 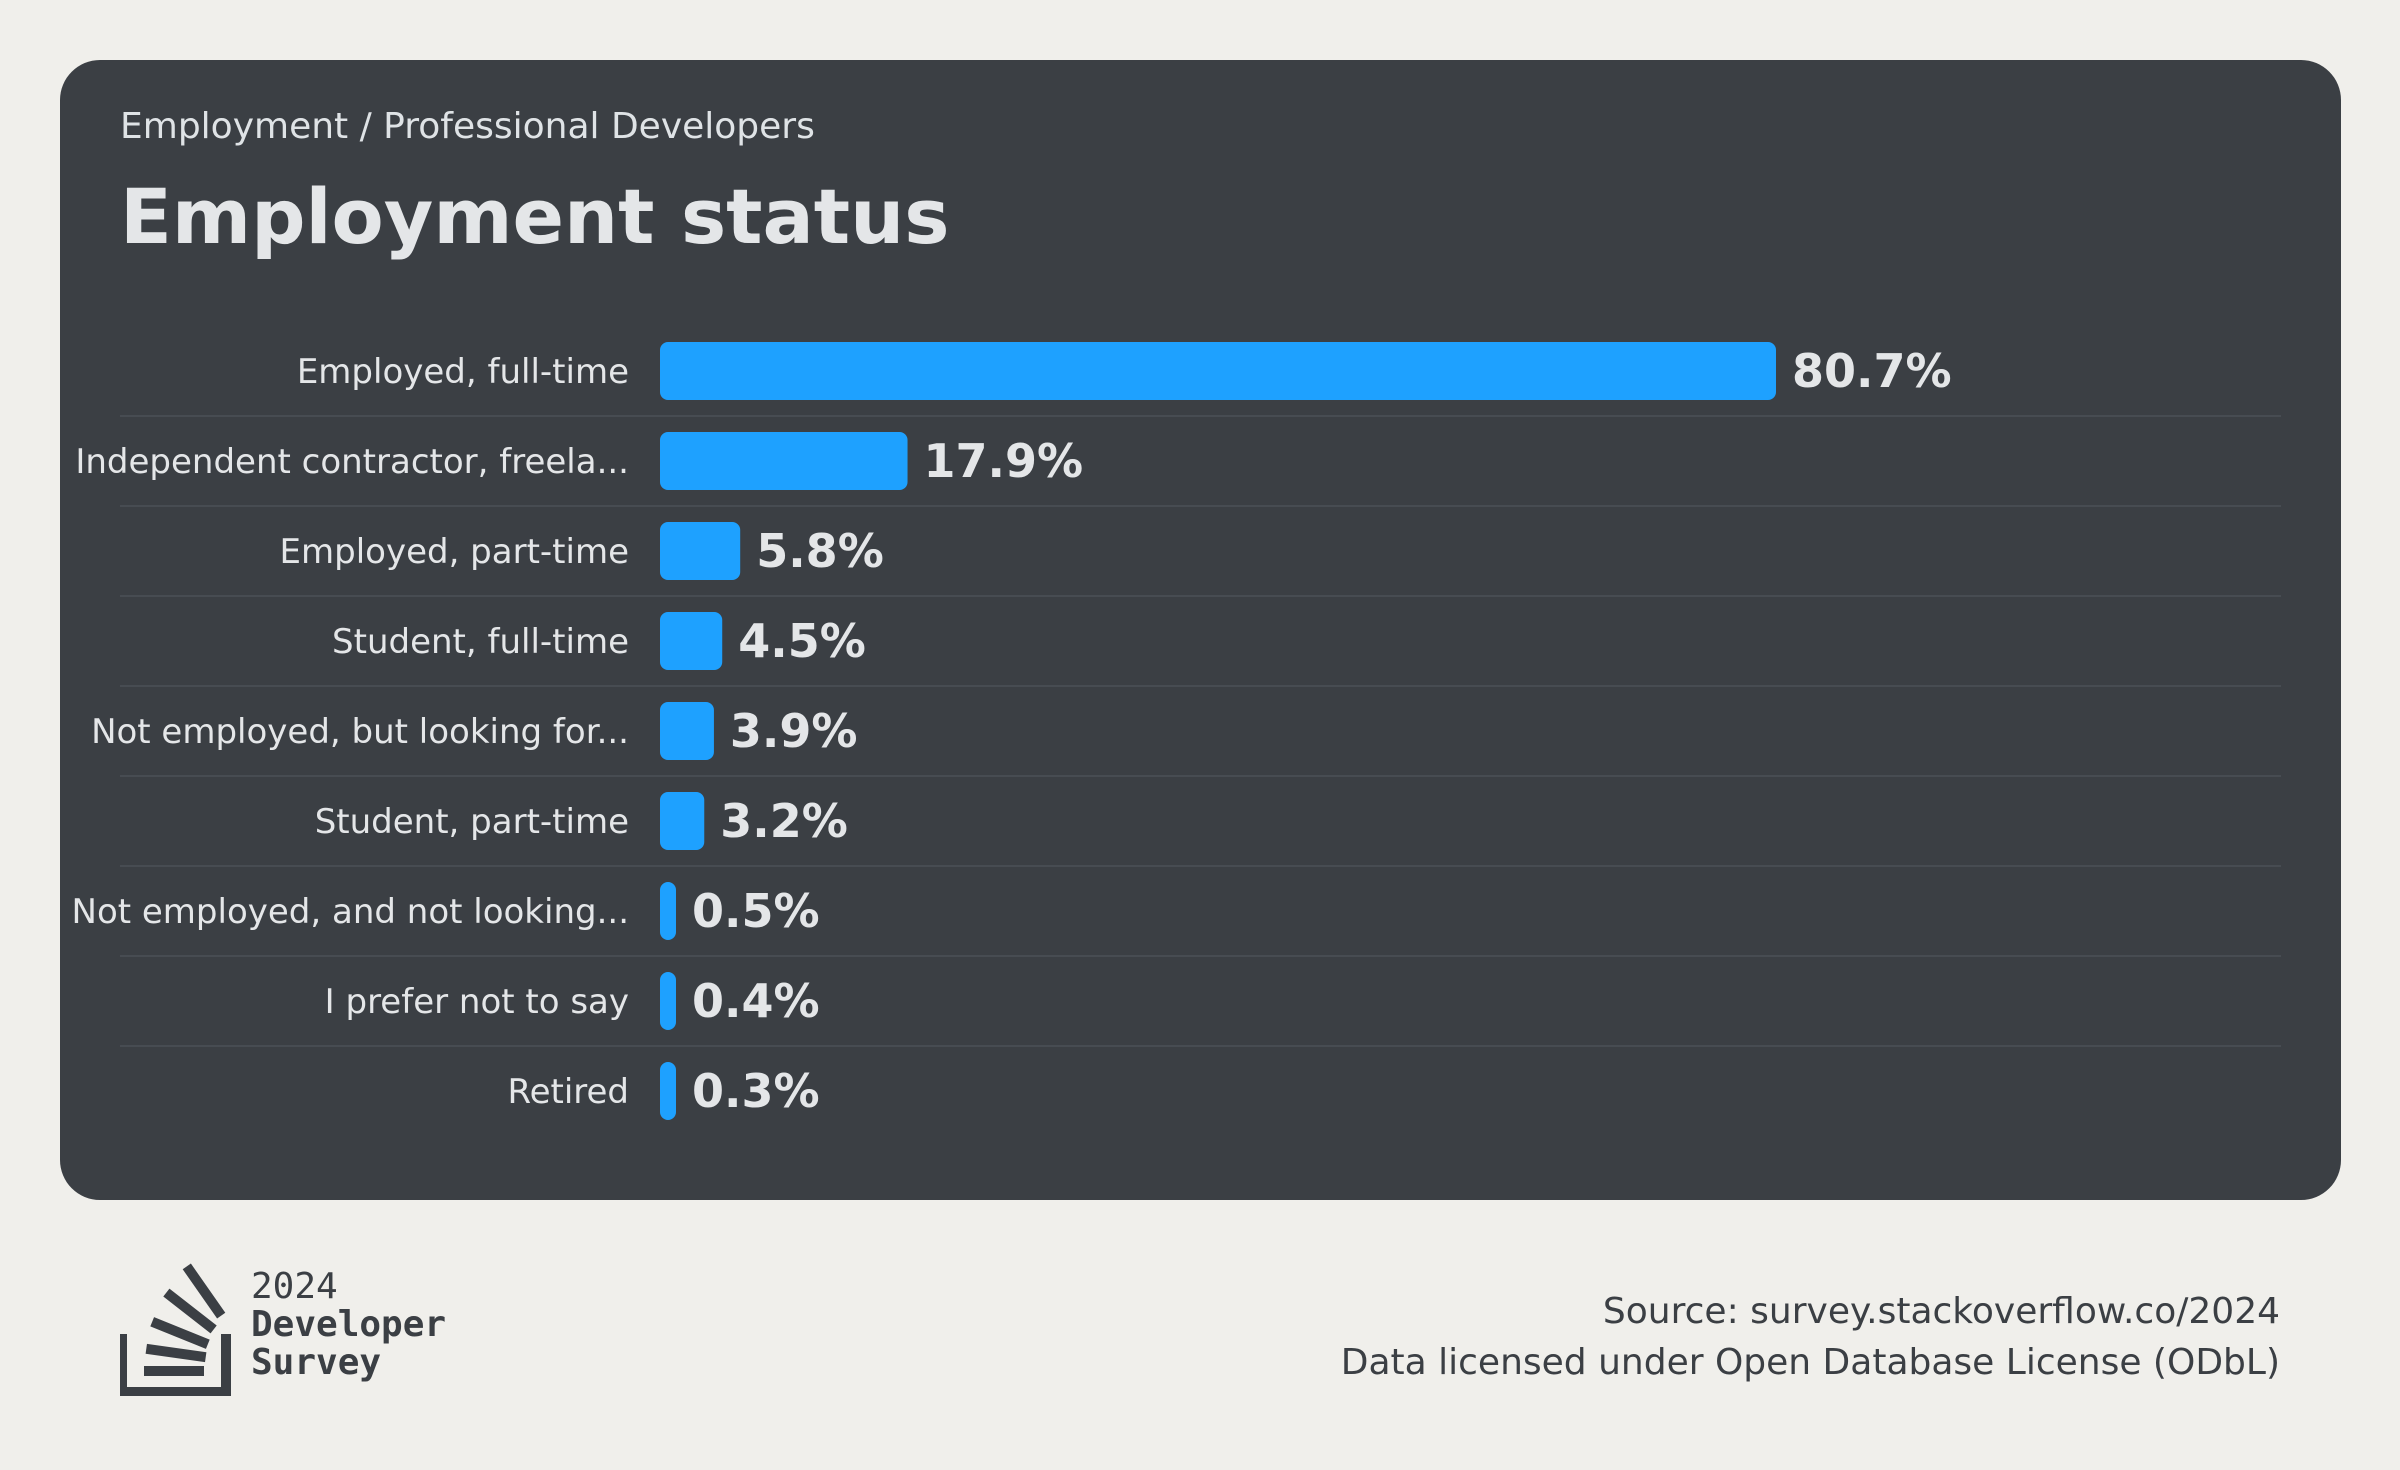 What do you see at coordinates (316, 1362) in the screenshot?
I see `logo-line-survey: Survey` at bounding box center [316, 1362].